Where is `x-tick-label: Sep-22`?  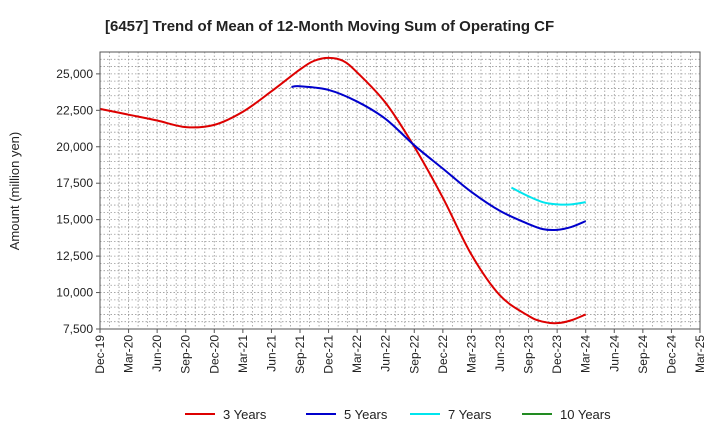 x-tick-label: Sep-22 is located at coordinates (414, 354).